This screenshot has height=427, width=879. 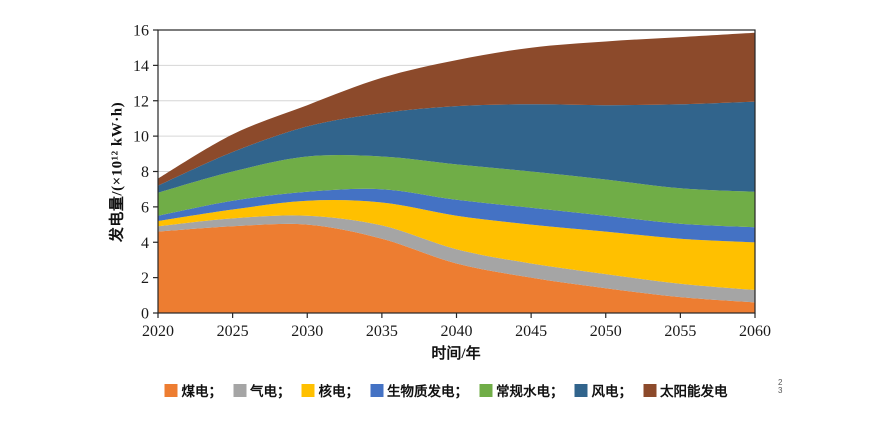 What do you see at coordinates (307, 331) in the screenshot?
I see `x-tick-label: 2030` at bounding box center [307, 331].